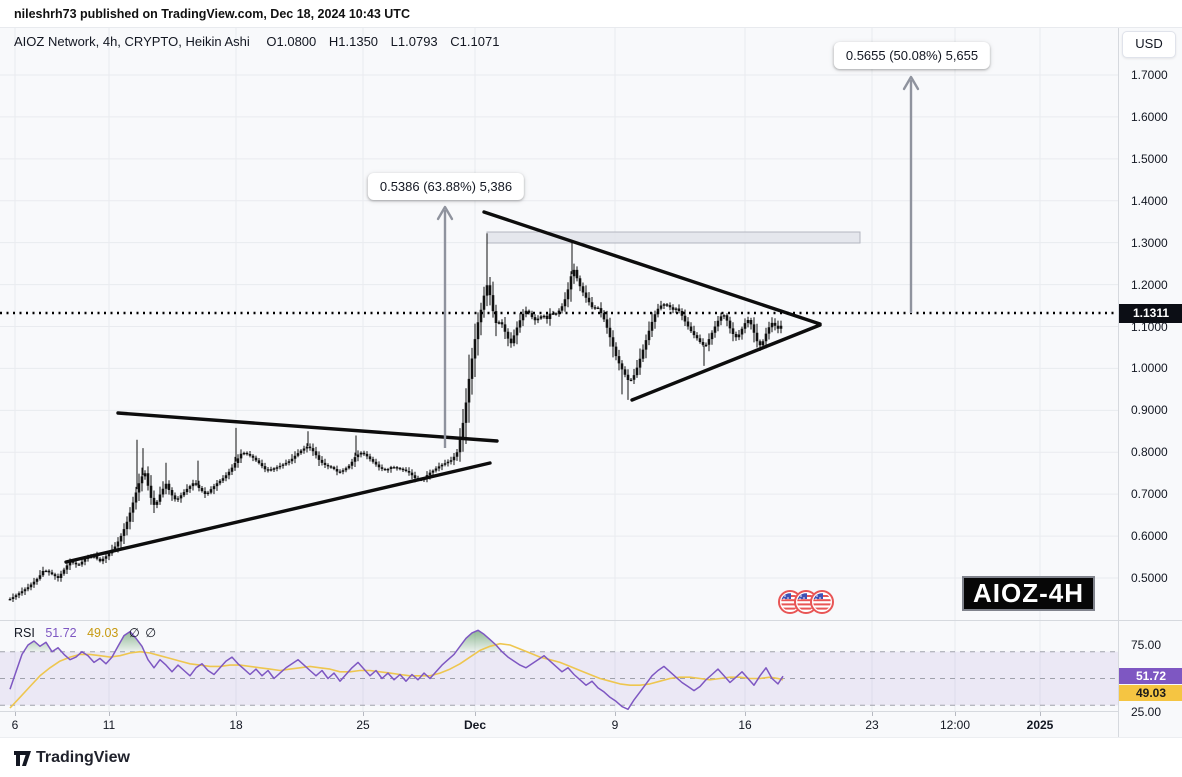 This screenshot has height=777, width=1182. What do you see at coordinates (61, 633) in the screenshot?
I see `rsi-value: 51.72` at bounding box center [61, 633].